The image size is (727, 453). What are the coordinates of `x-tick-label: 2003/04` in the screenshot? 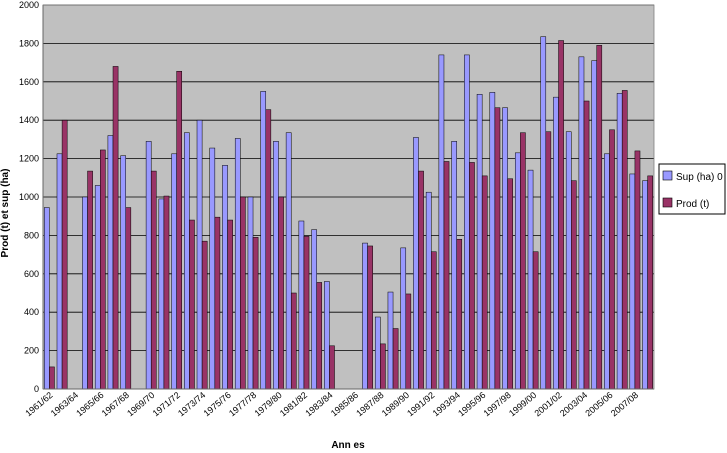 It's located at (573, 404).